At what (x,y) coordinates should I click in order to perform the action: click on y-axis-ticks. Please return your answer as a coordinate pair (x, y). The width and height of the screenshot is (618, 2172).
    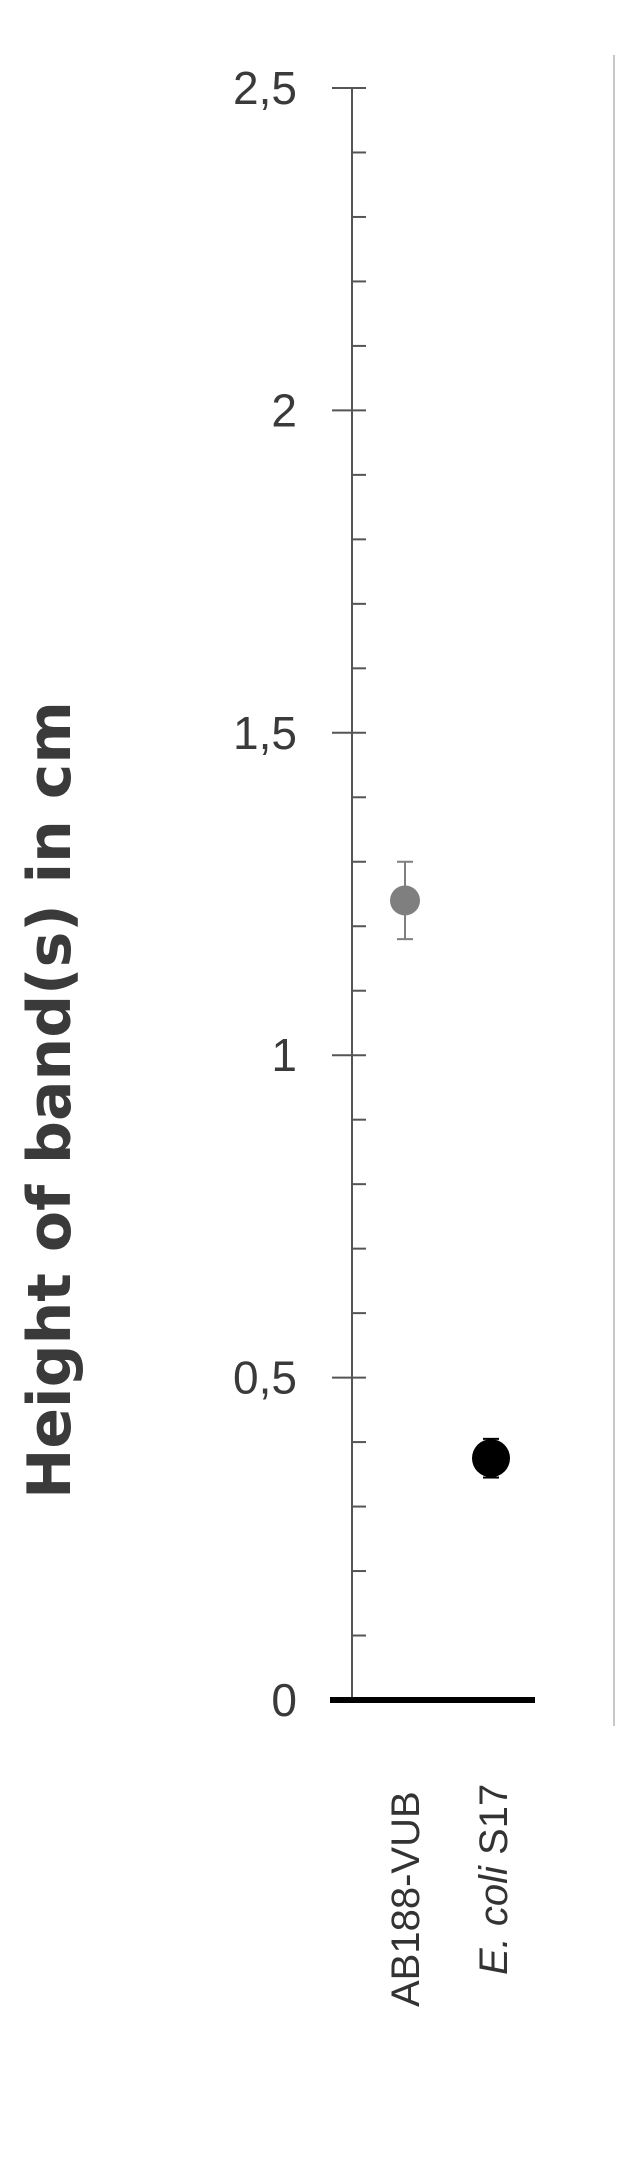
    Looking at the image, I should click on (349, 894).